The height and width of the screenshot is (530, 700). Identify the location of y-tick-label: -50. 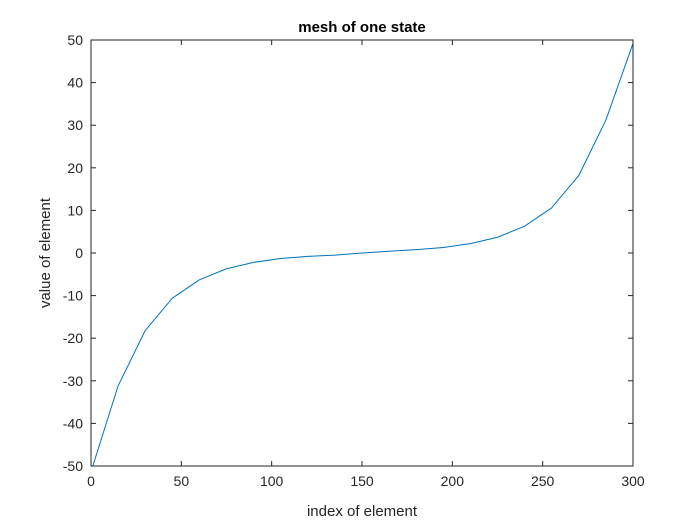
(73, 466).